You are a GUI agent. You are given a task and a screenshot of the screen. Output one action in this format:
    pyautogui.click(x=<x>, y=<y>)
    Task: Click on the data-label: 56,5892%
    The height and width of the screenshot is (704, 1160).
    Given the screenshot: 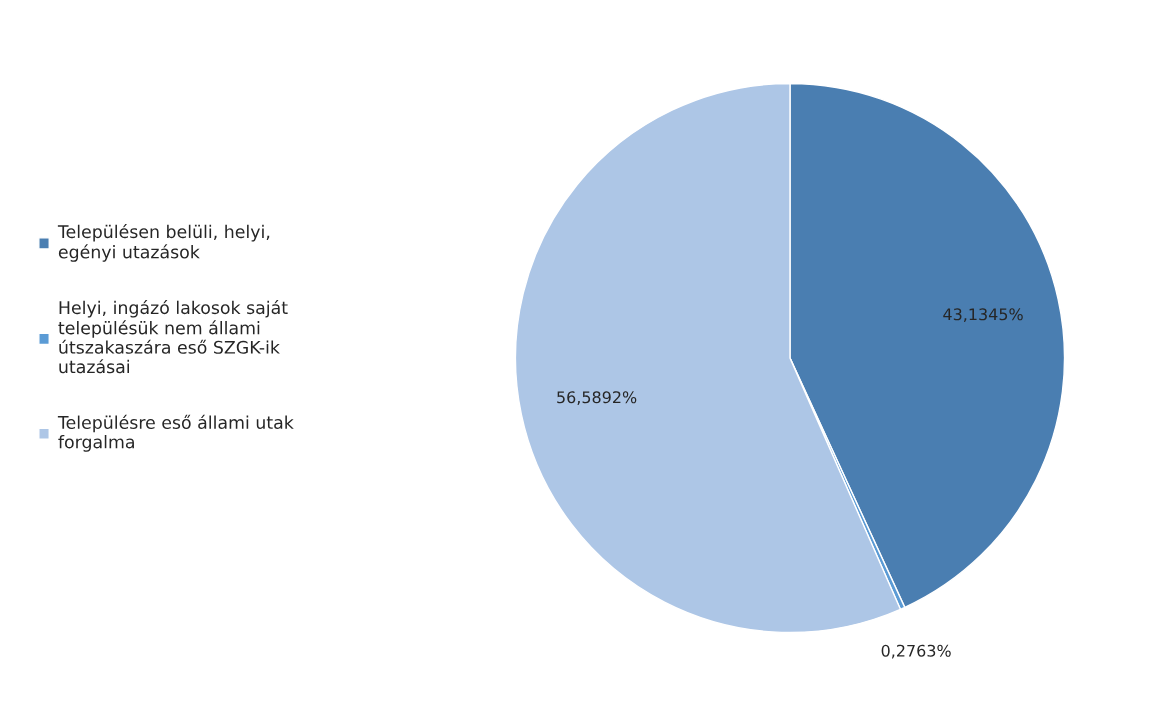 What is the action you would take?
    pyautogui.click(x=597, y=398)
    